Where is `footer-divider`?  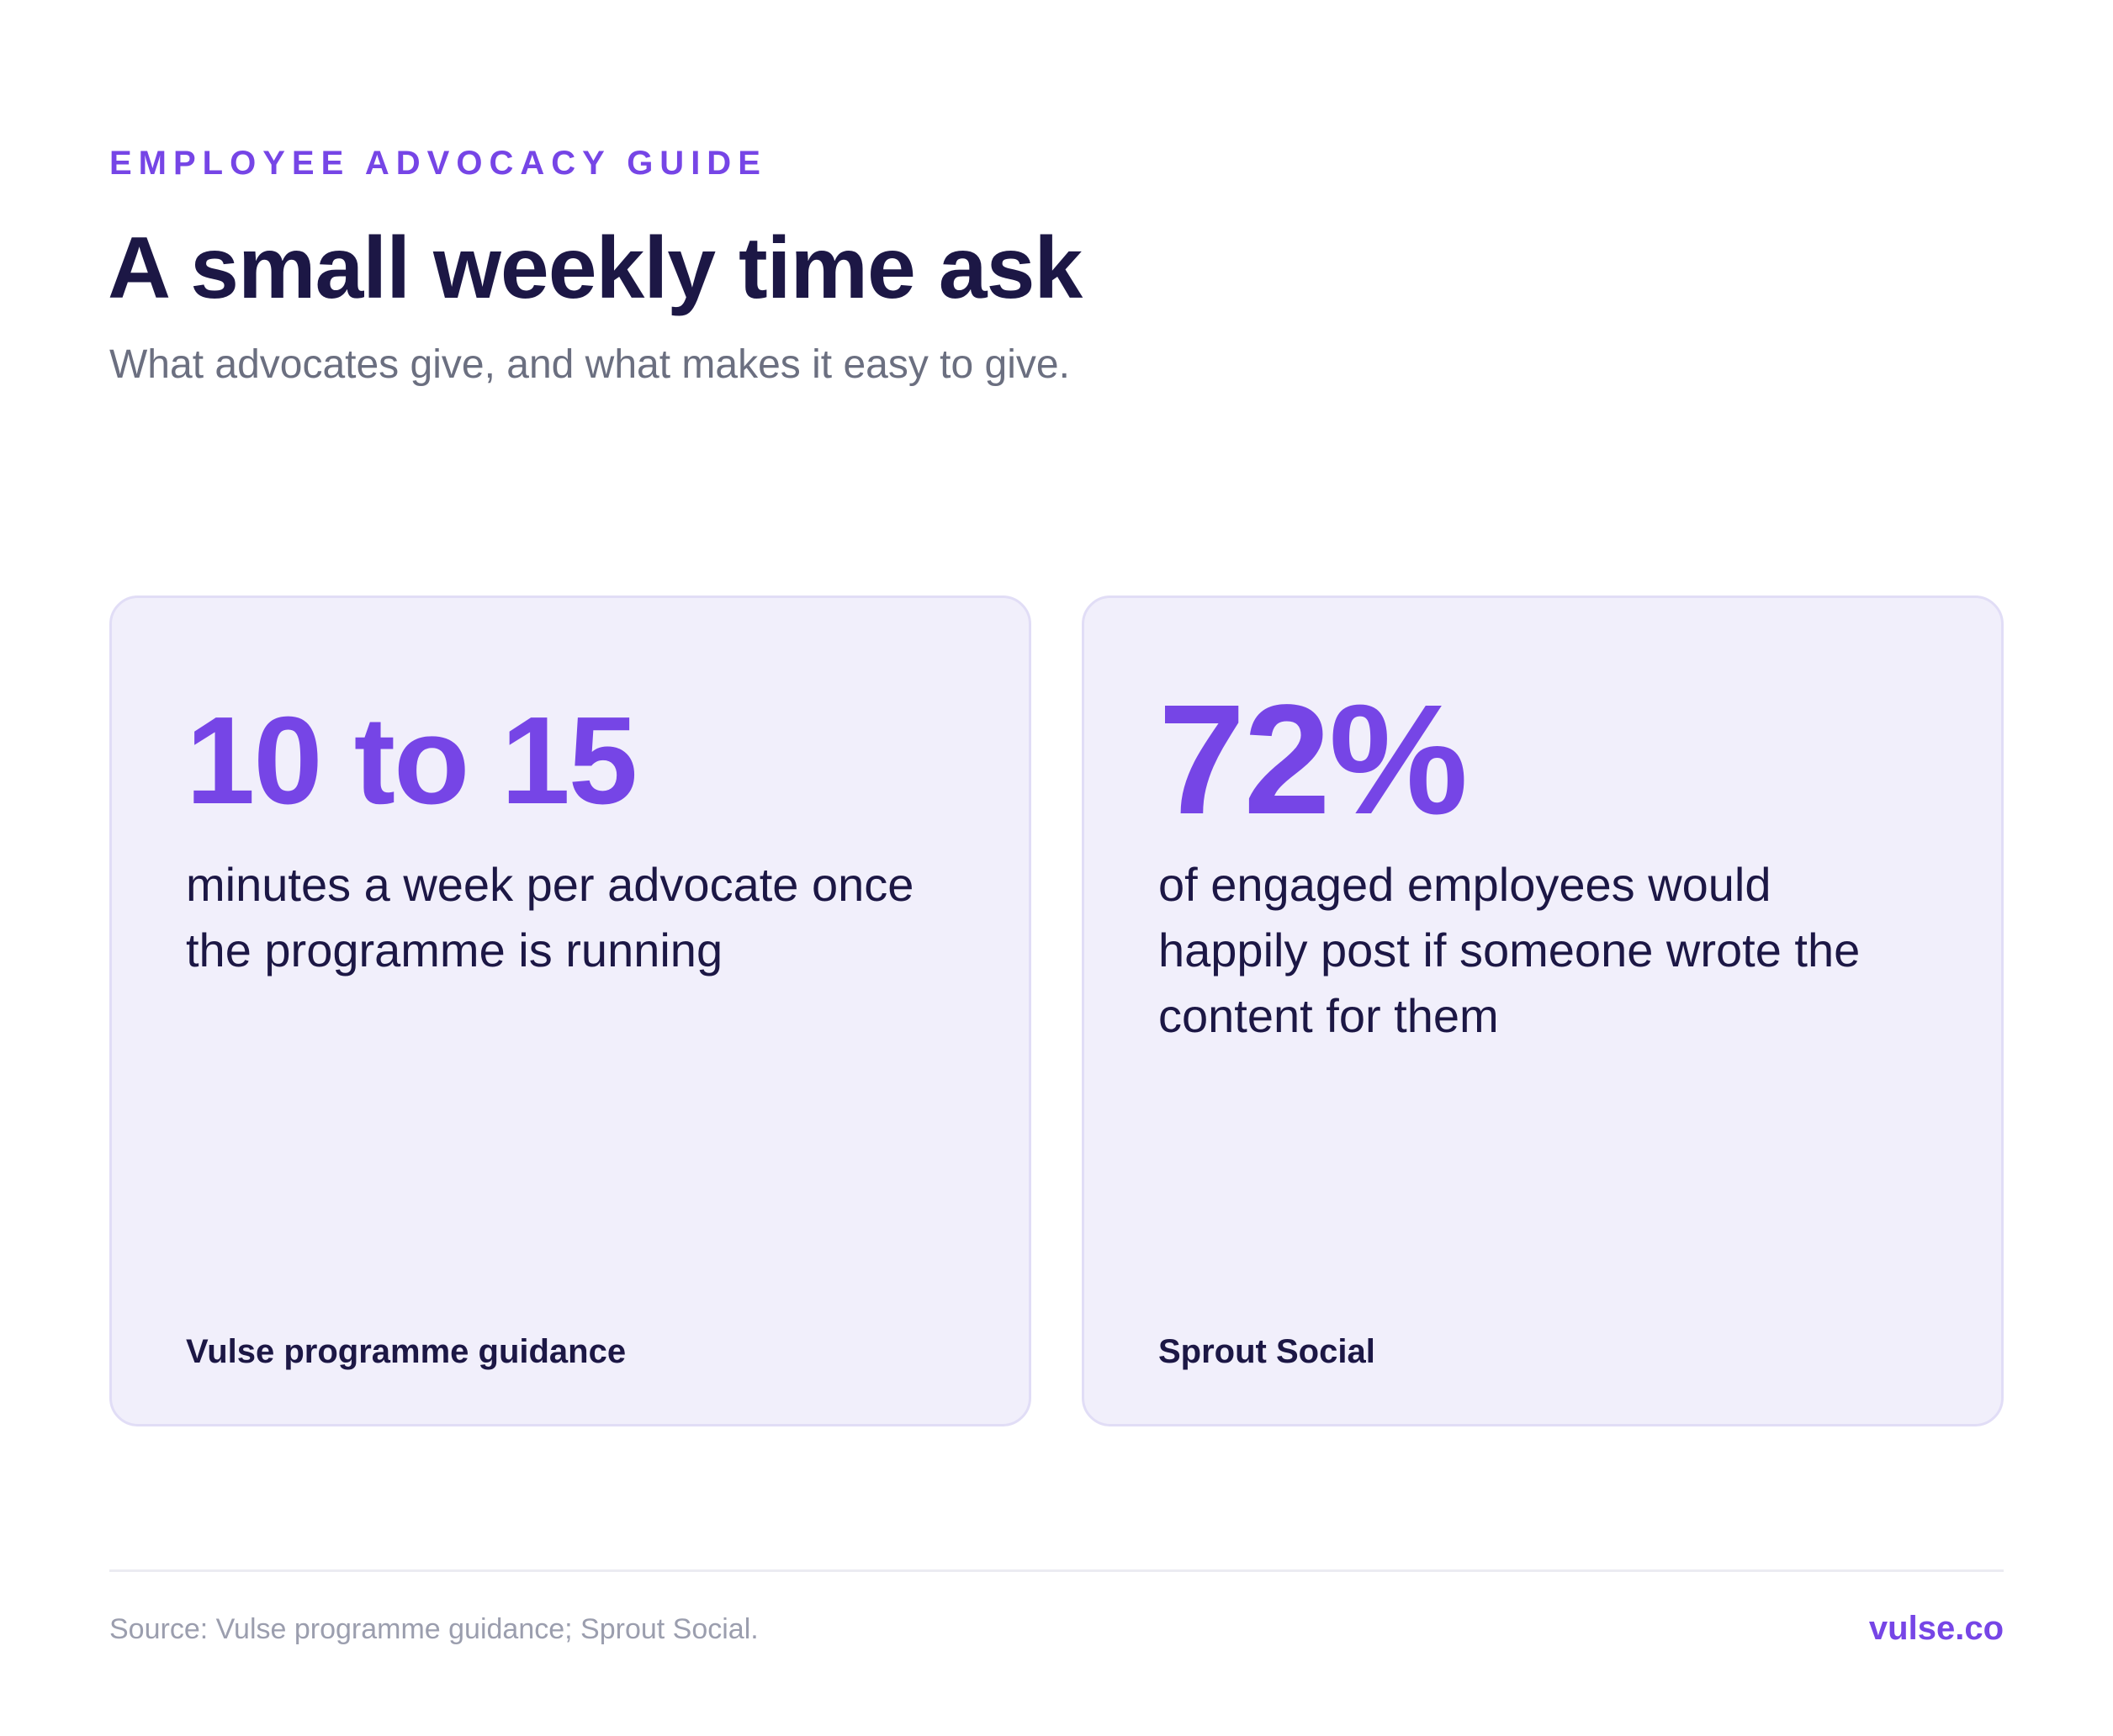
footer-divider is located at coordinates (1056, 1570).